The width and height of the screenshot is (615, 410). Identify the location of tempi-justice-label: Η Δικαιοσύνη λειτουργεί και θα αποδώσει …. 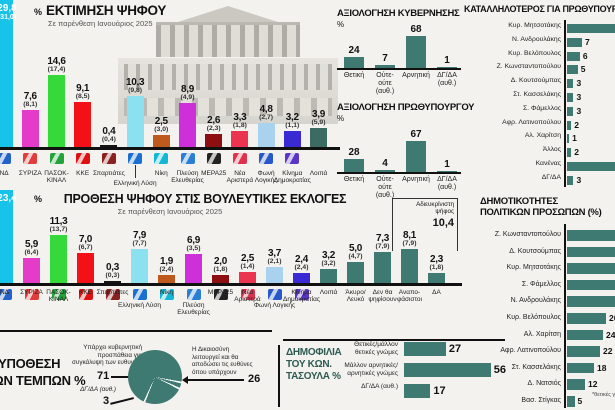
(222, 361).